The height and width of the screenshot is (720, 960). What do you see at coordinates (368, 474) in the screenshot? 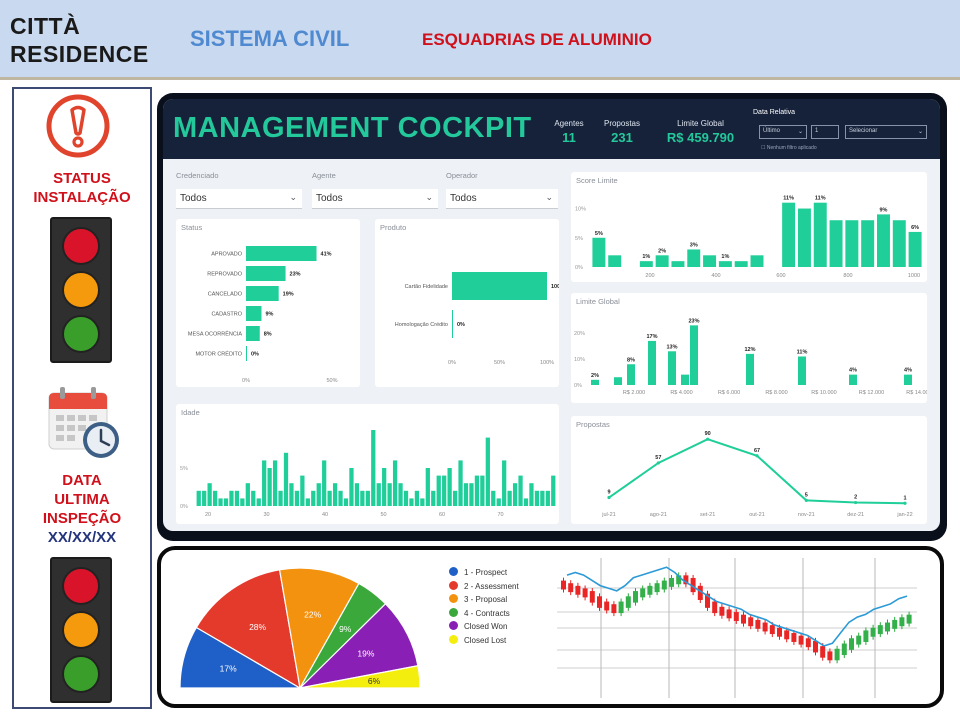
I see `idade-chart: 0% 5% 20 30 40 50 60 70` at bounding box center [368, 474].